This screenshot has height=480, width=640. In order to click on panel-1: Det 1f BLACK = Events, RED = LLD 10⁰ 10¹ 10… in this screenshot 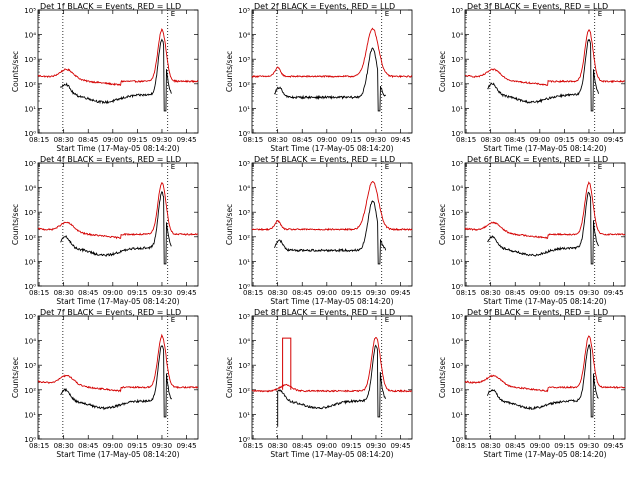, I will do `click(105, 77)`.